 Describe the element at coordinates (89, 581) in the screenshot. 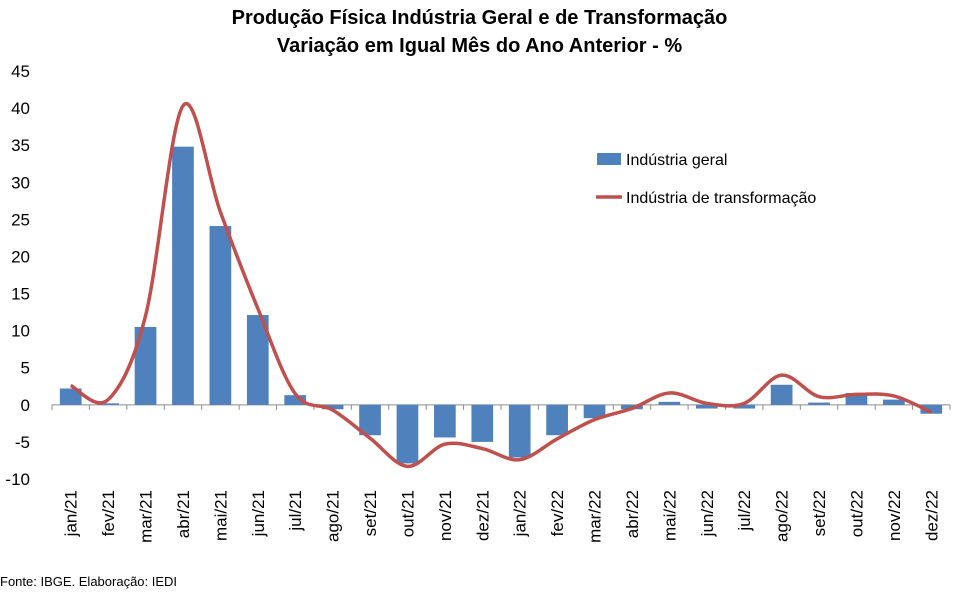

I see `source-note: Fonte: IBGE. Elaboração: IEDI` at that location.